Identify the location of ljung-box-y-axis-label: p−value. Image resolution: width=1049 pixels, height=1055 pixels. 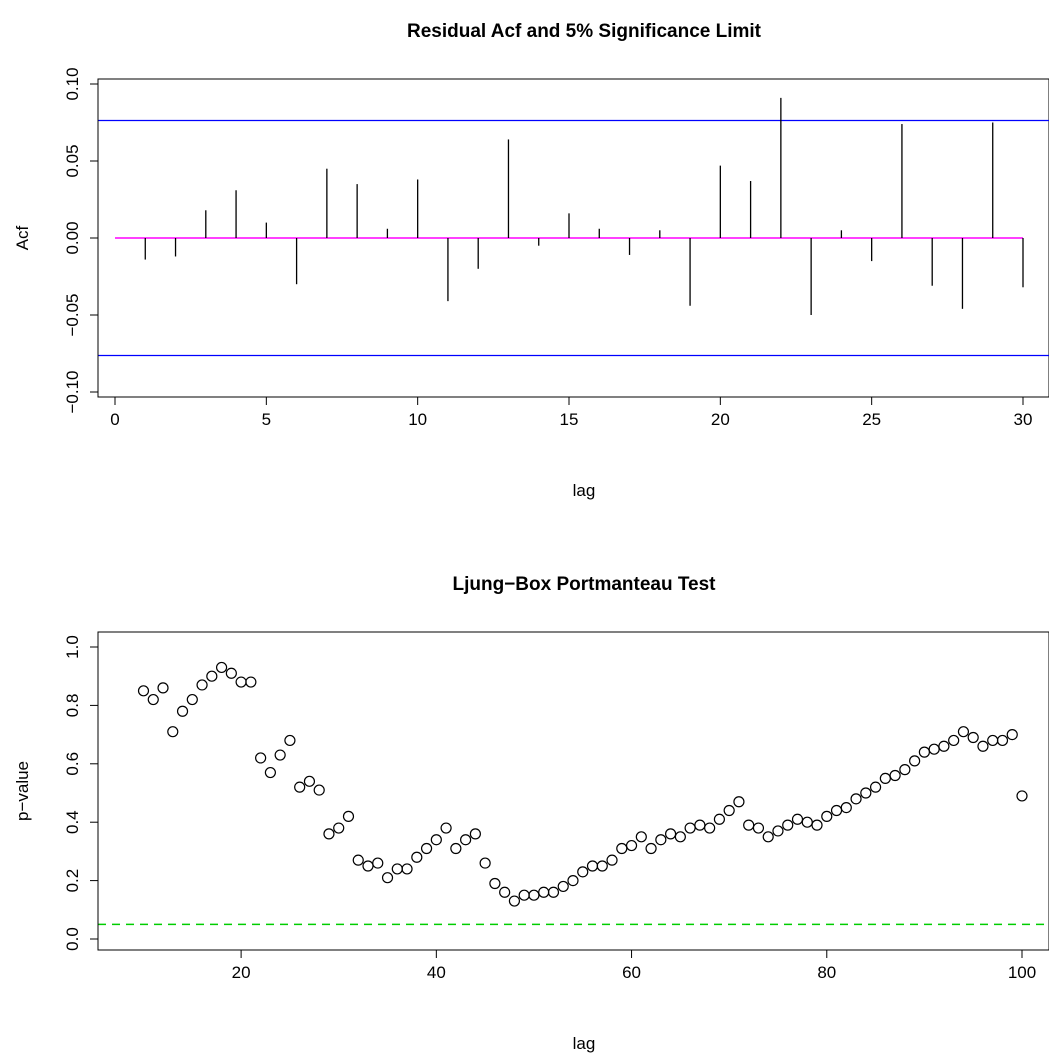
(22, 791).